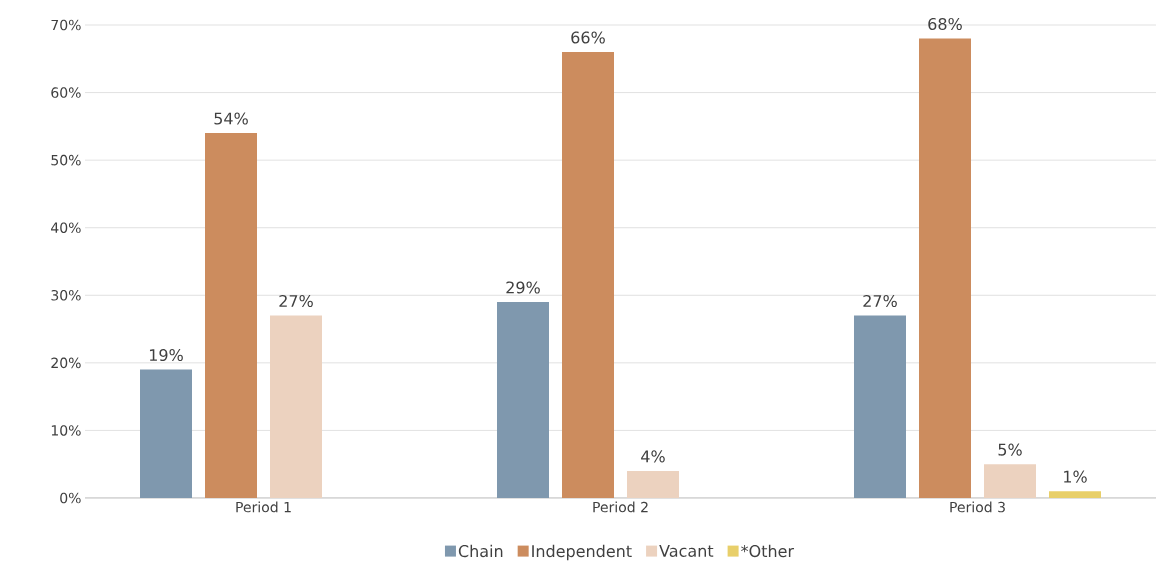  What do you see at coordinates (523, 287) in the screenshot?
I see `data-label: 29%` at bounding box center [523, 287].